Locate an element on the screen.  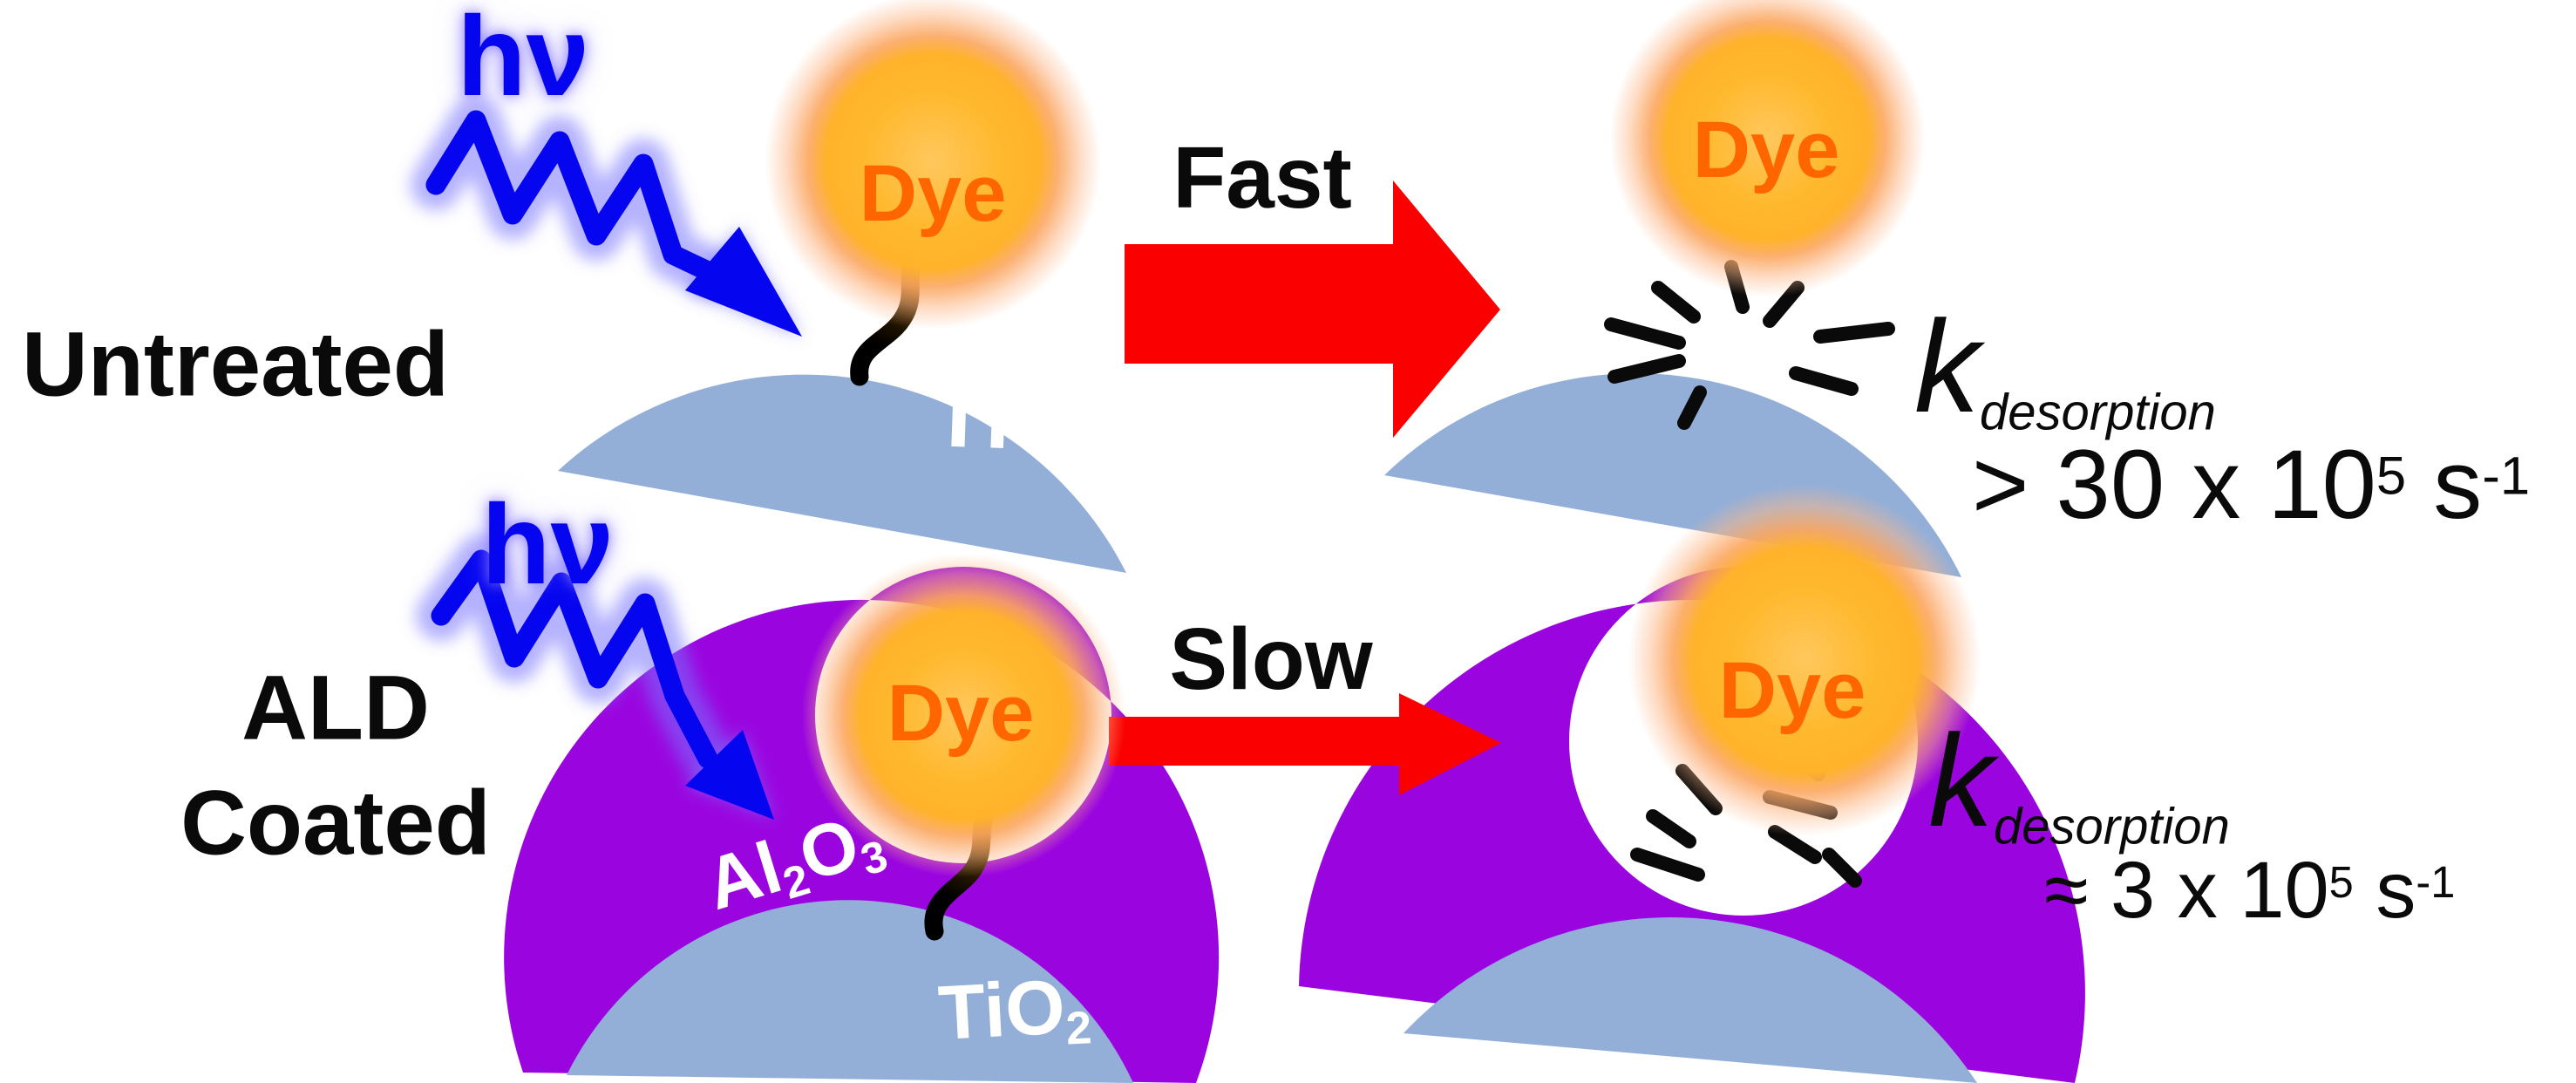
dye-ball-untreated-after is located at coordinates (1767, 153).